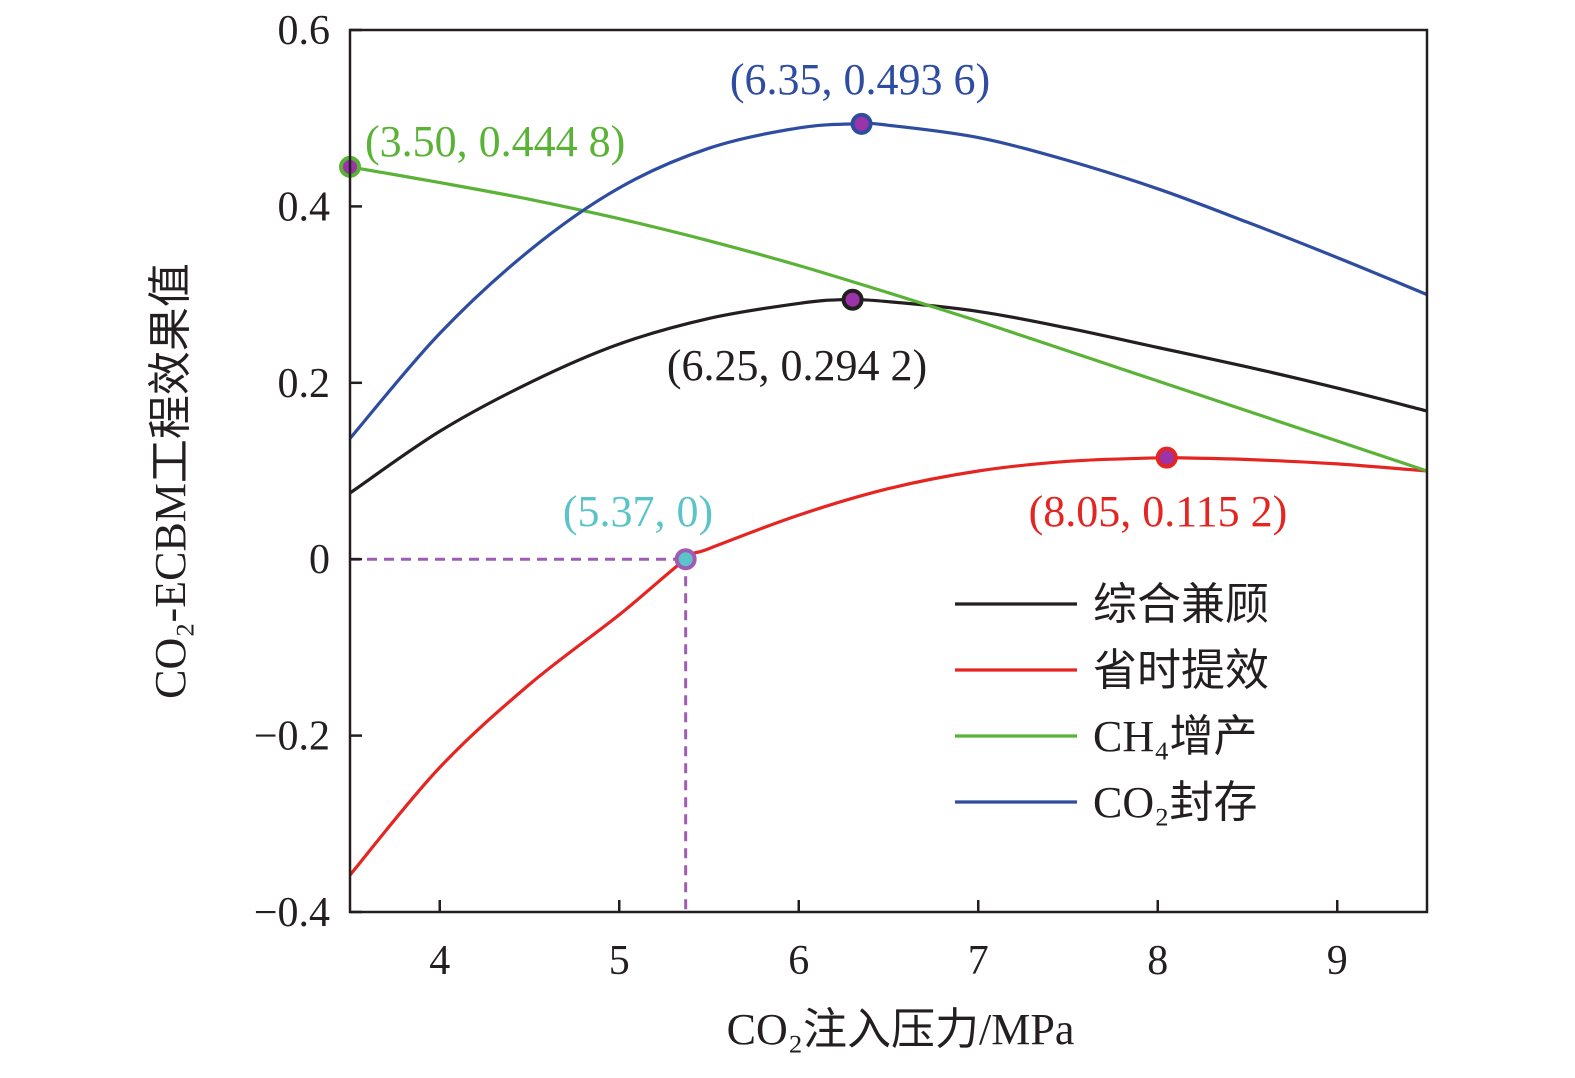 The height and width of the screenshot is (1078, 1575). Describe the element at coordinates (978, 961) in the screenshot. I see `x-tick-label: 7` at that location.